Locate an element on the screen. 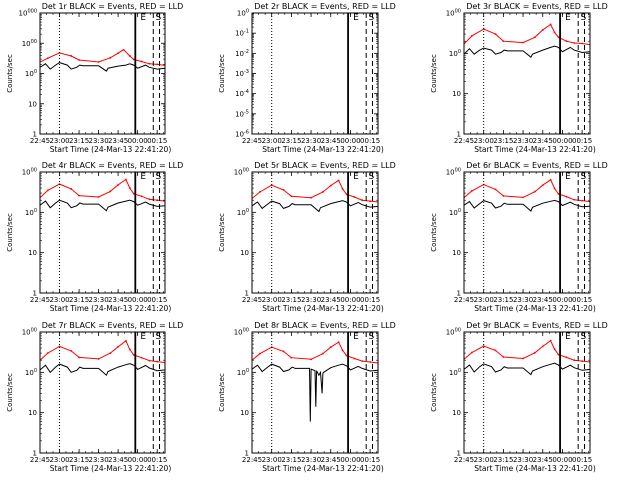 The width and height of the screenshot is (640, 480). lld-series-line is located at coordinates (527, 191).